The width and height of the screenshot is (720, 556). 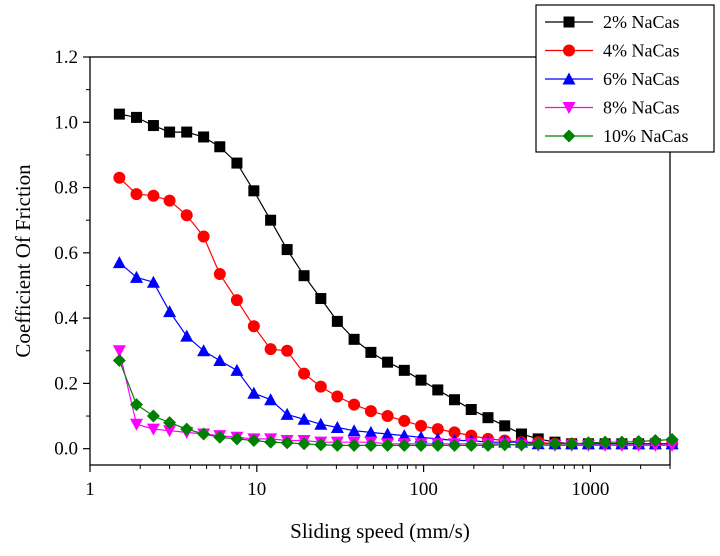 I want to click on y-tick-label: 0.6, so click(x=66, y=253).